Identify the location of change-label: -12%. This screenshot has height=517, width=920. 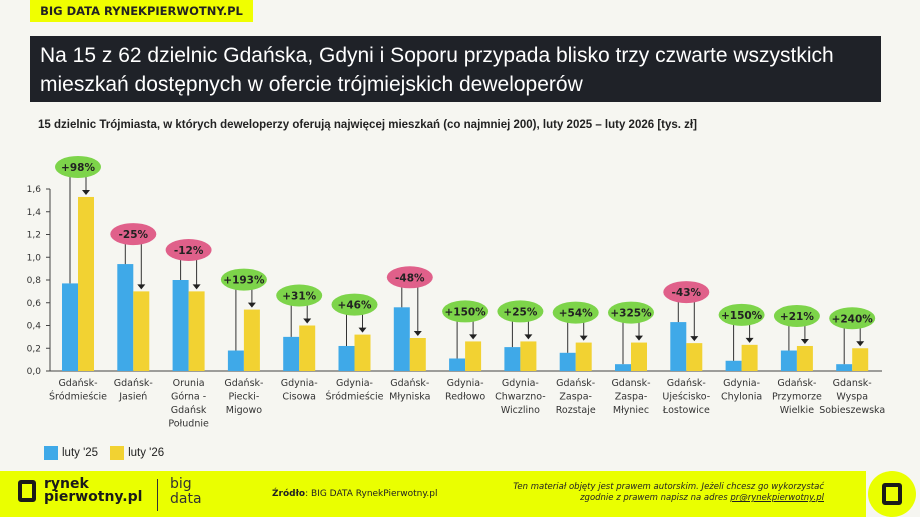
(189, 251).